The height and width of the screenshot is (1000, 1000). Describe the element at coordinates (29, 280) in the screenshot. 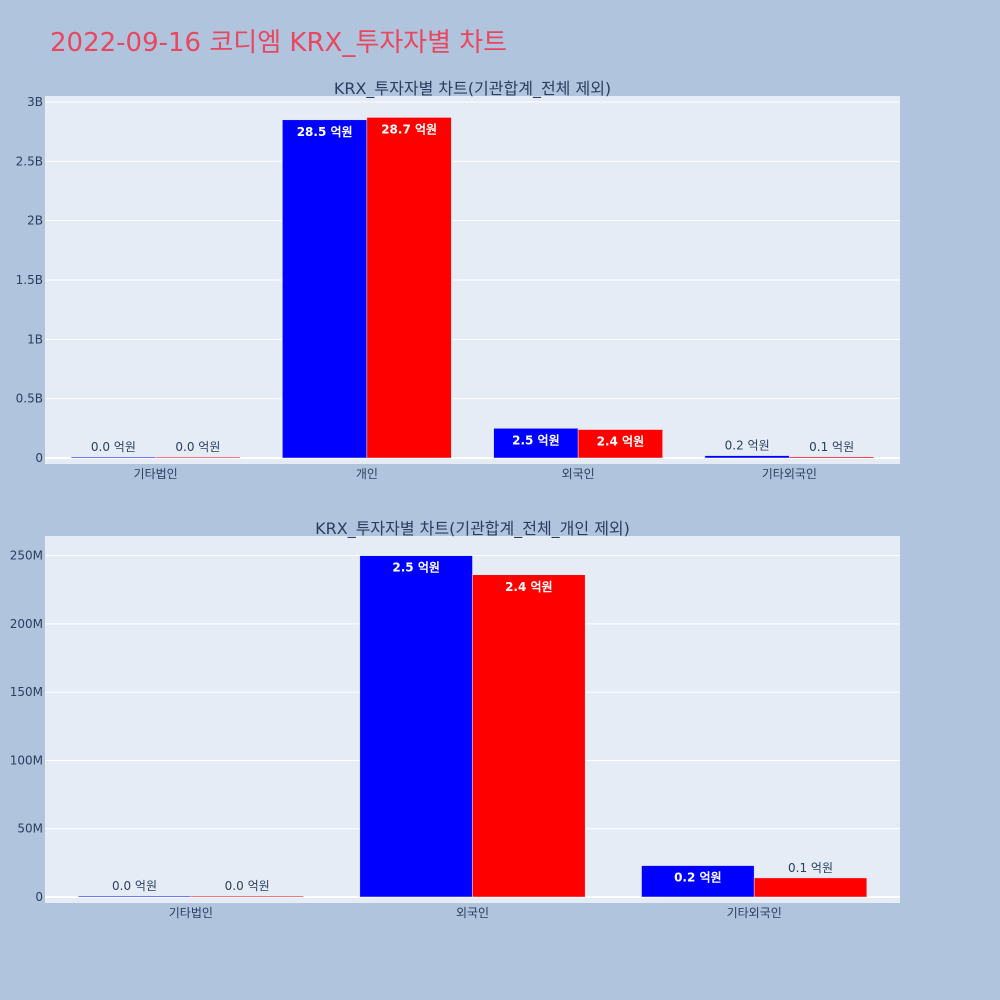

I see `y-tick-label: 1.5B` at that location.